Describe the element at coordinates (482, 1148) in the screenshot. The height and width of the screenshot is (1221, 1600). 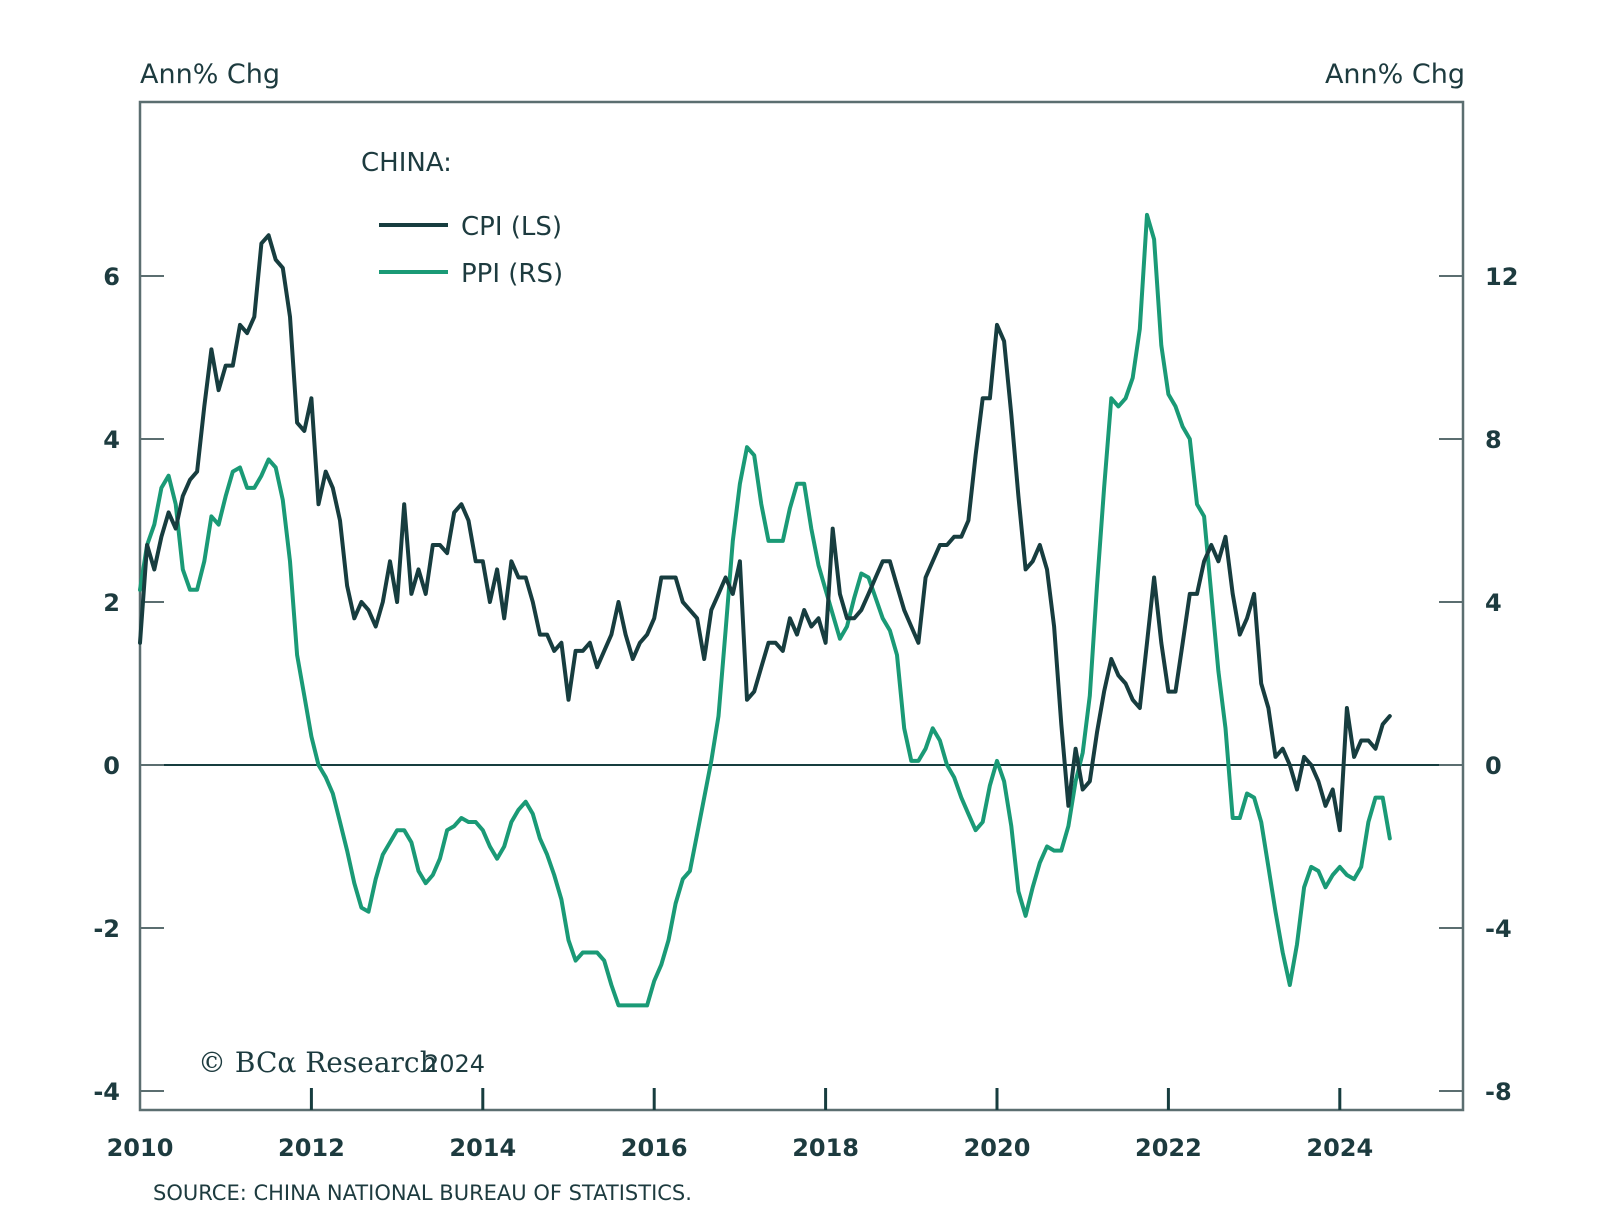
I see `x-tick-label: 2014` at that location.